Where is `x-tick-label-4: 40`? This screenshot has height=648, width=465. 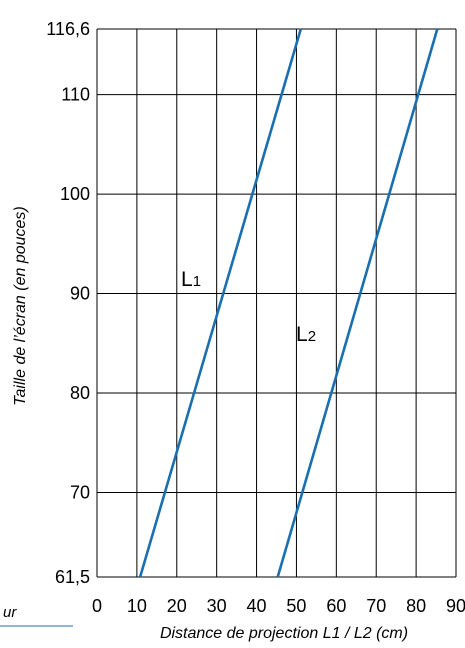
x-tick-label-4: 40 is located at coordinates (257, 606).